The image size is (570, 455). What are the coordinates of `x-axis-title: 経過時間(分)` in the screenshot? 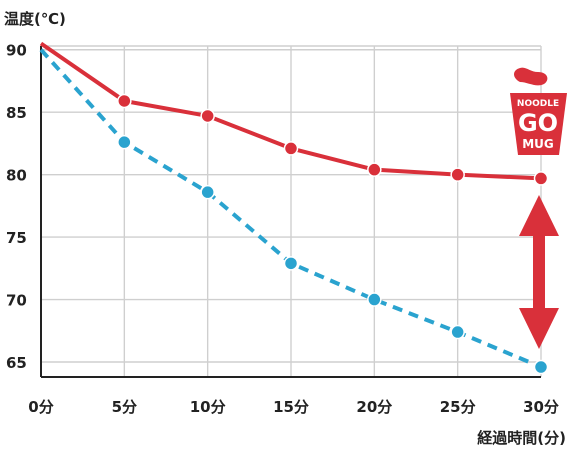 It's located at (521, 438).